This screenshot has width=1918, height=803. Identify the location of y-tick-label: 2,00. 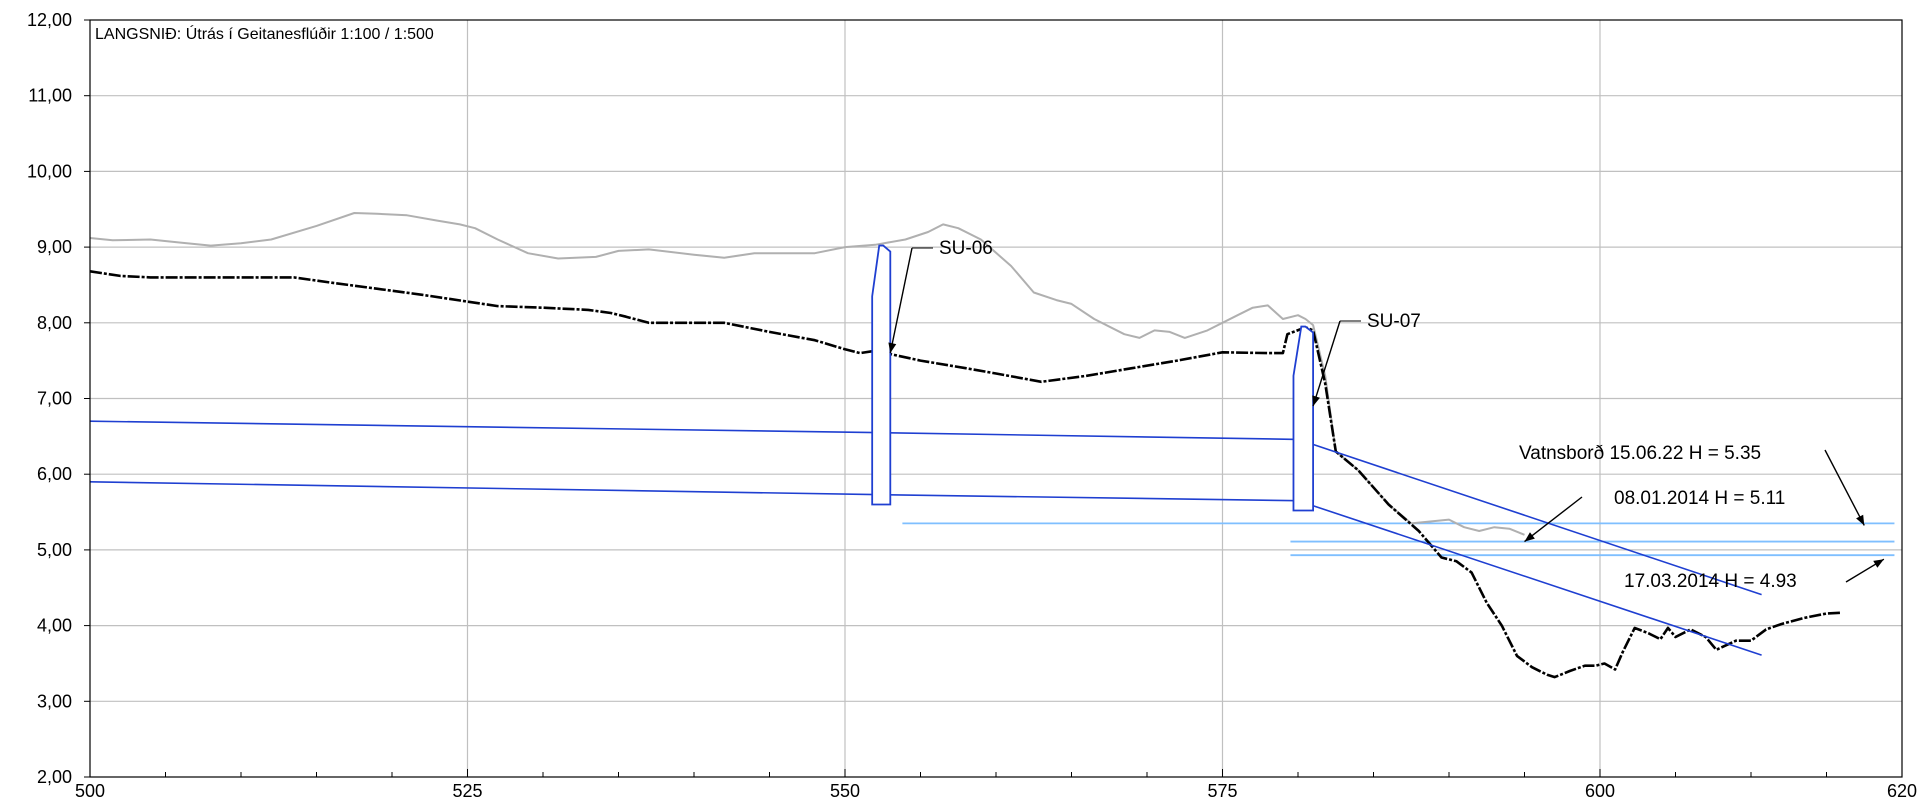
(54, 777).